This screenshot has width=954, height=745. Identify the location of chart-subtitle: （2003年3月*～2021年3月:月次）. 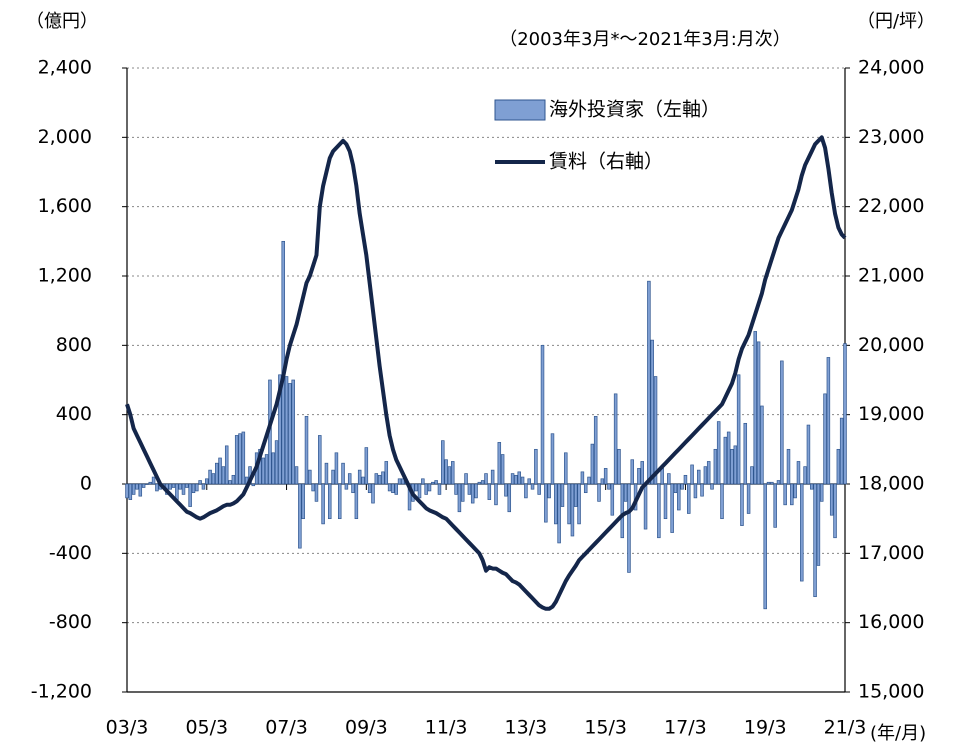
(645, 39).